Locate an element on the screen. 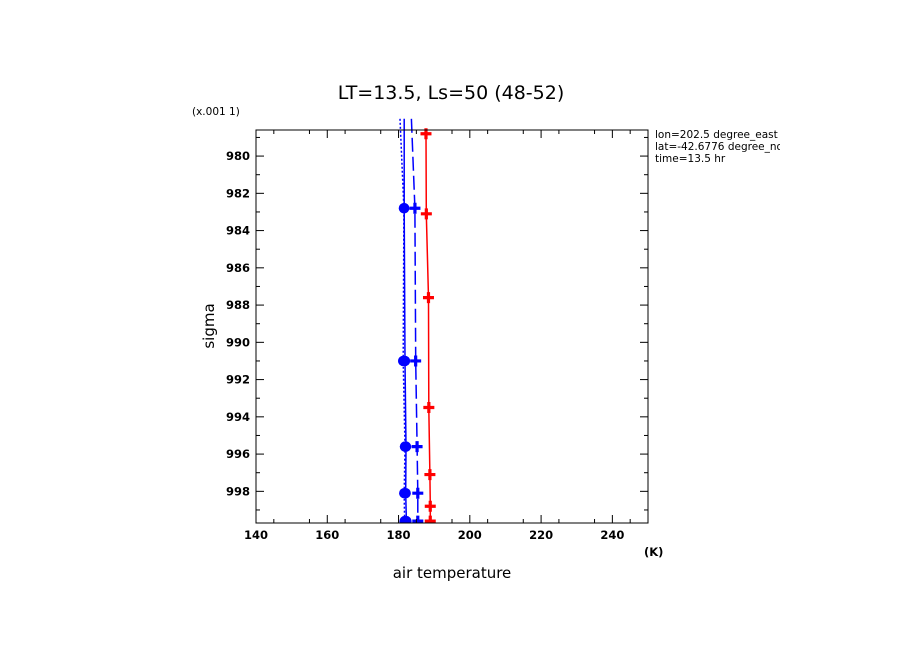 The width and height of the screenshot is (904, 654). y-tick-label: 998 is located at coordinates (238, 491).